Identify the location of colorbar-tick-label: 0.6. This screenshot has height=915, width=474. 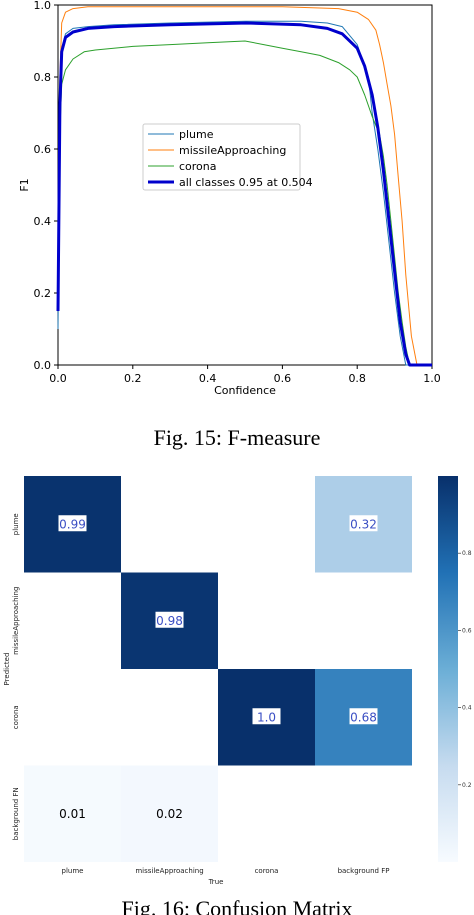
(467, 630).